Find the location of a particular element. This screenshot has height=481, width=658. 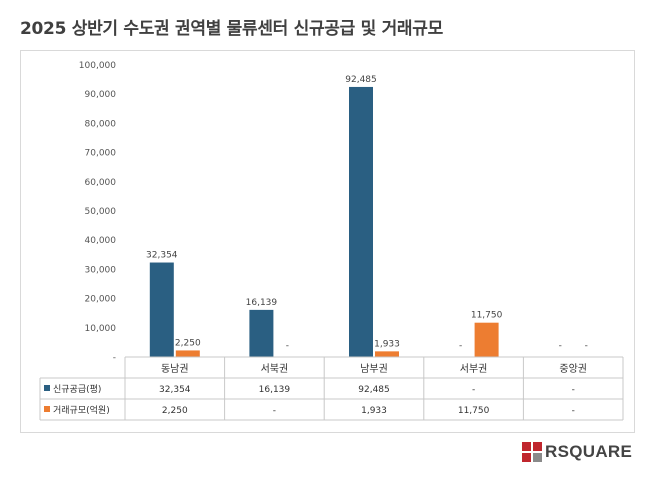

rsquare-logo: RSQUARE is located at coordinates (577, 452).